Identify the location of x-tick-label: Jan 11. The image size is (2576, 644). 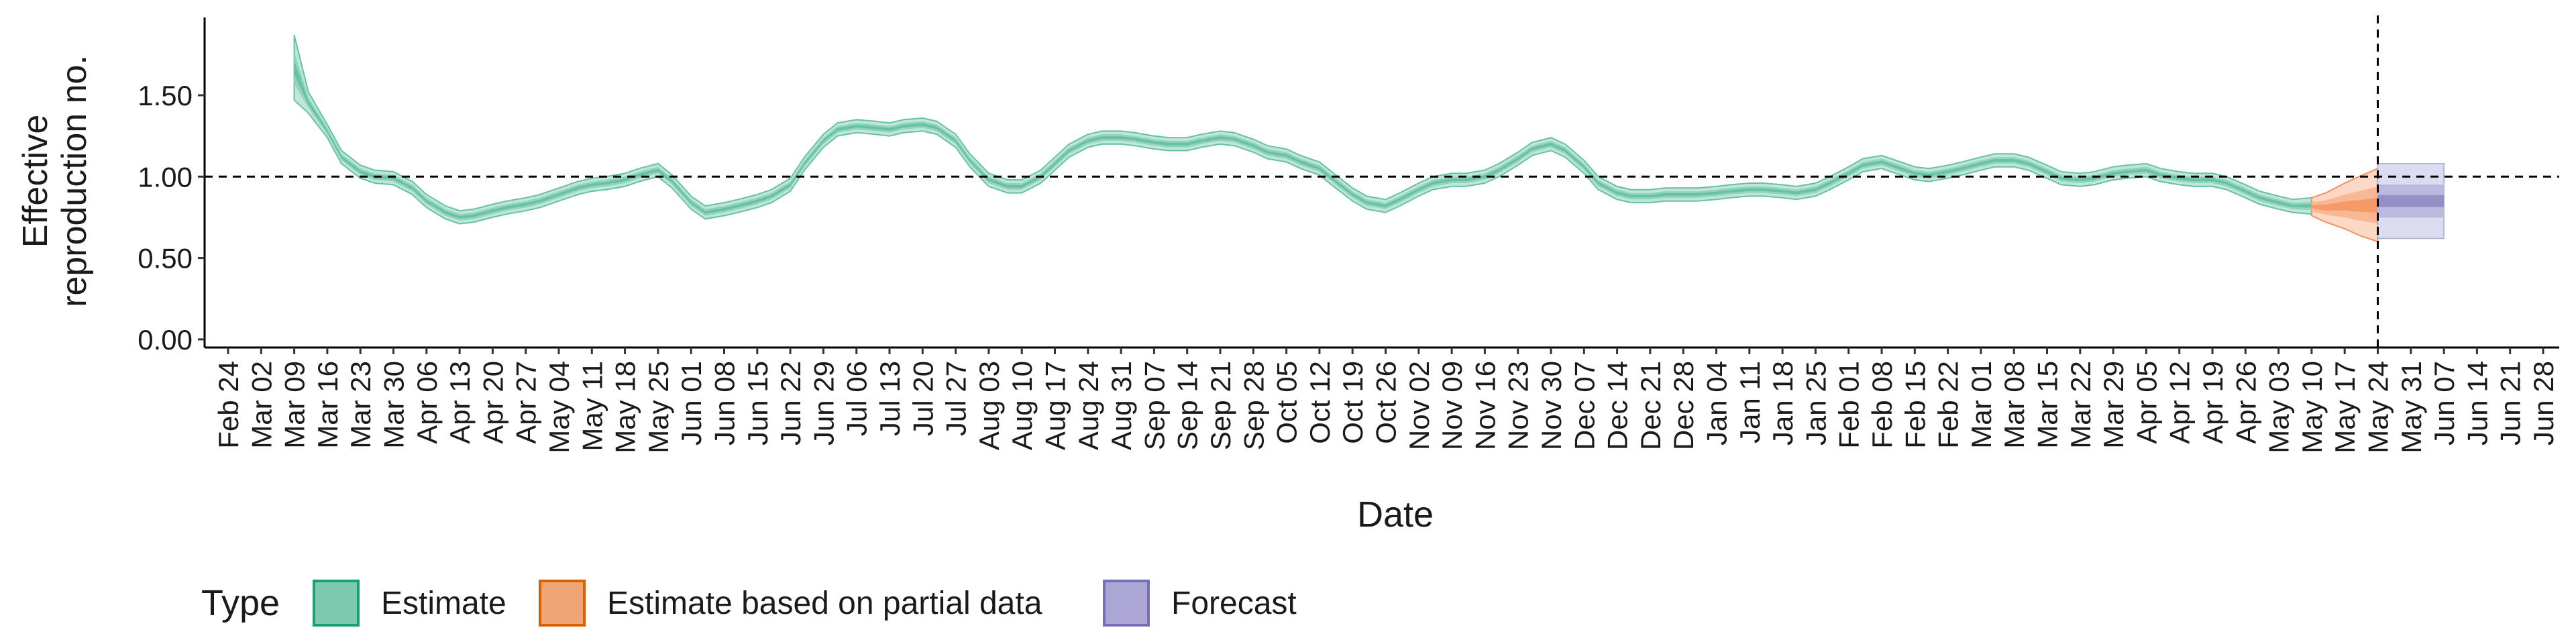
(1750, 402).